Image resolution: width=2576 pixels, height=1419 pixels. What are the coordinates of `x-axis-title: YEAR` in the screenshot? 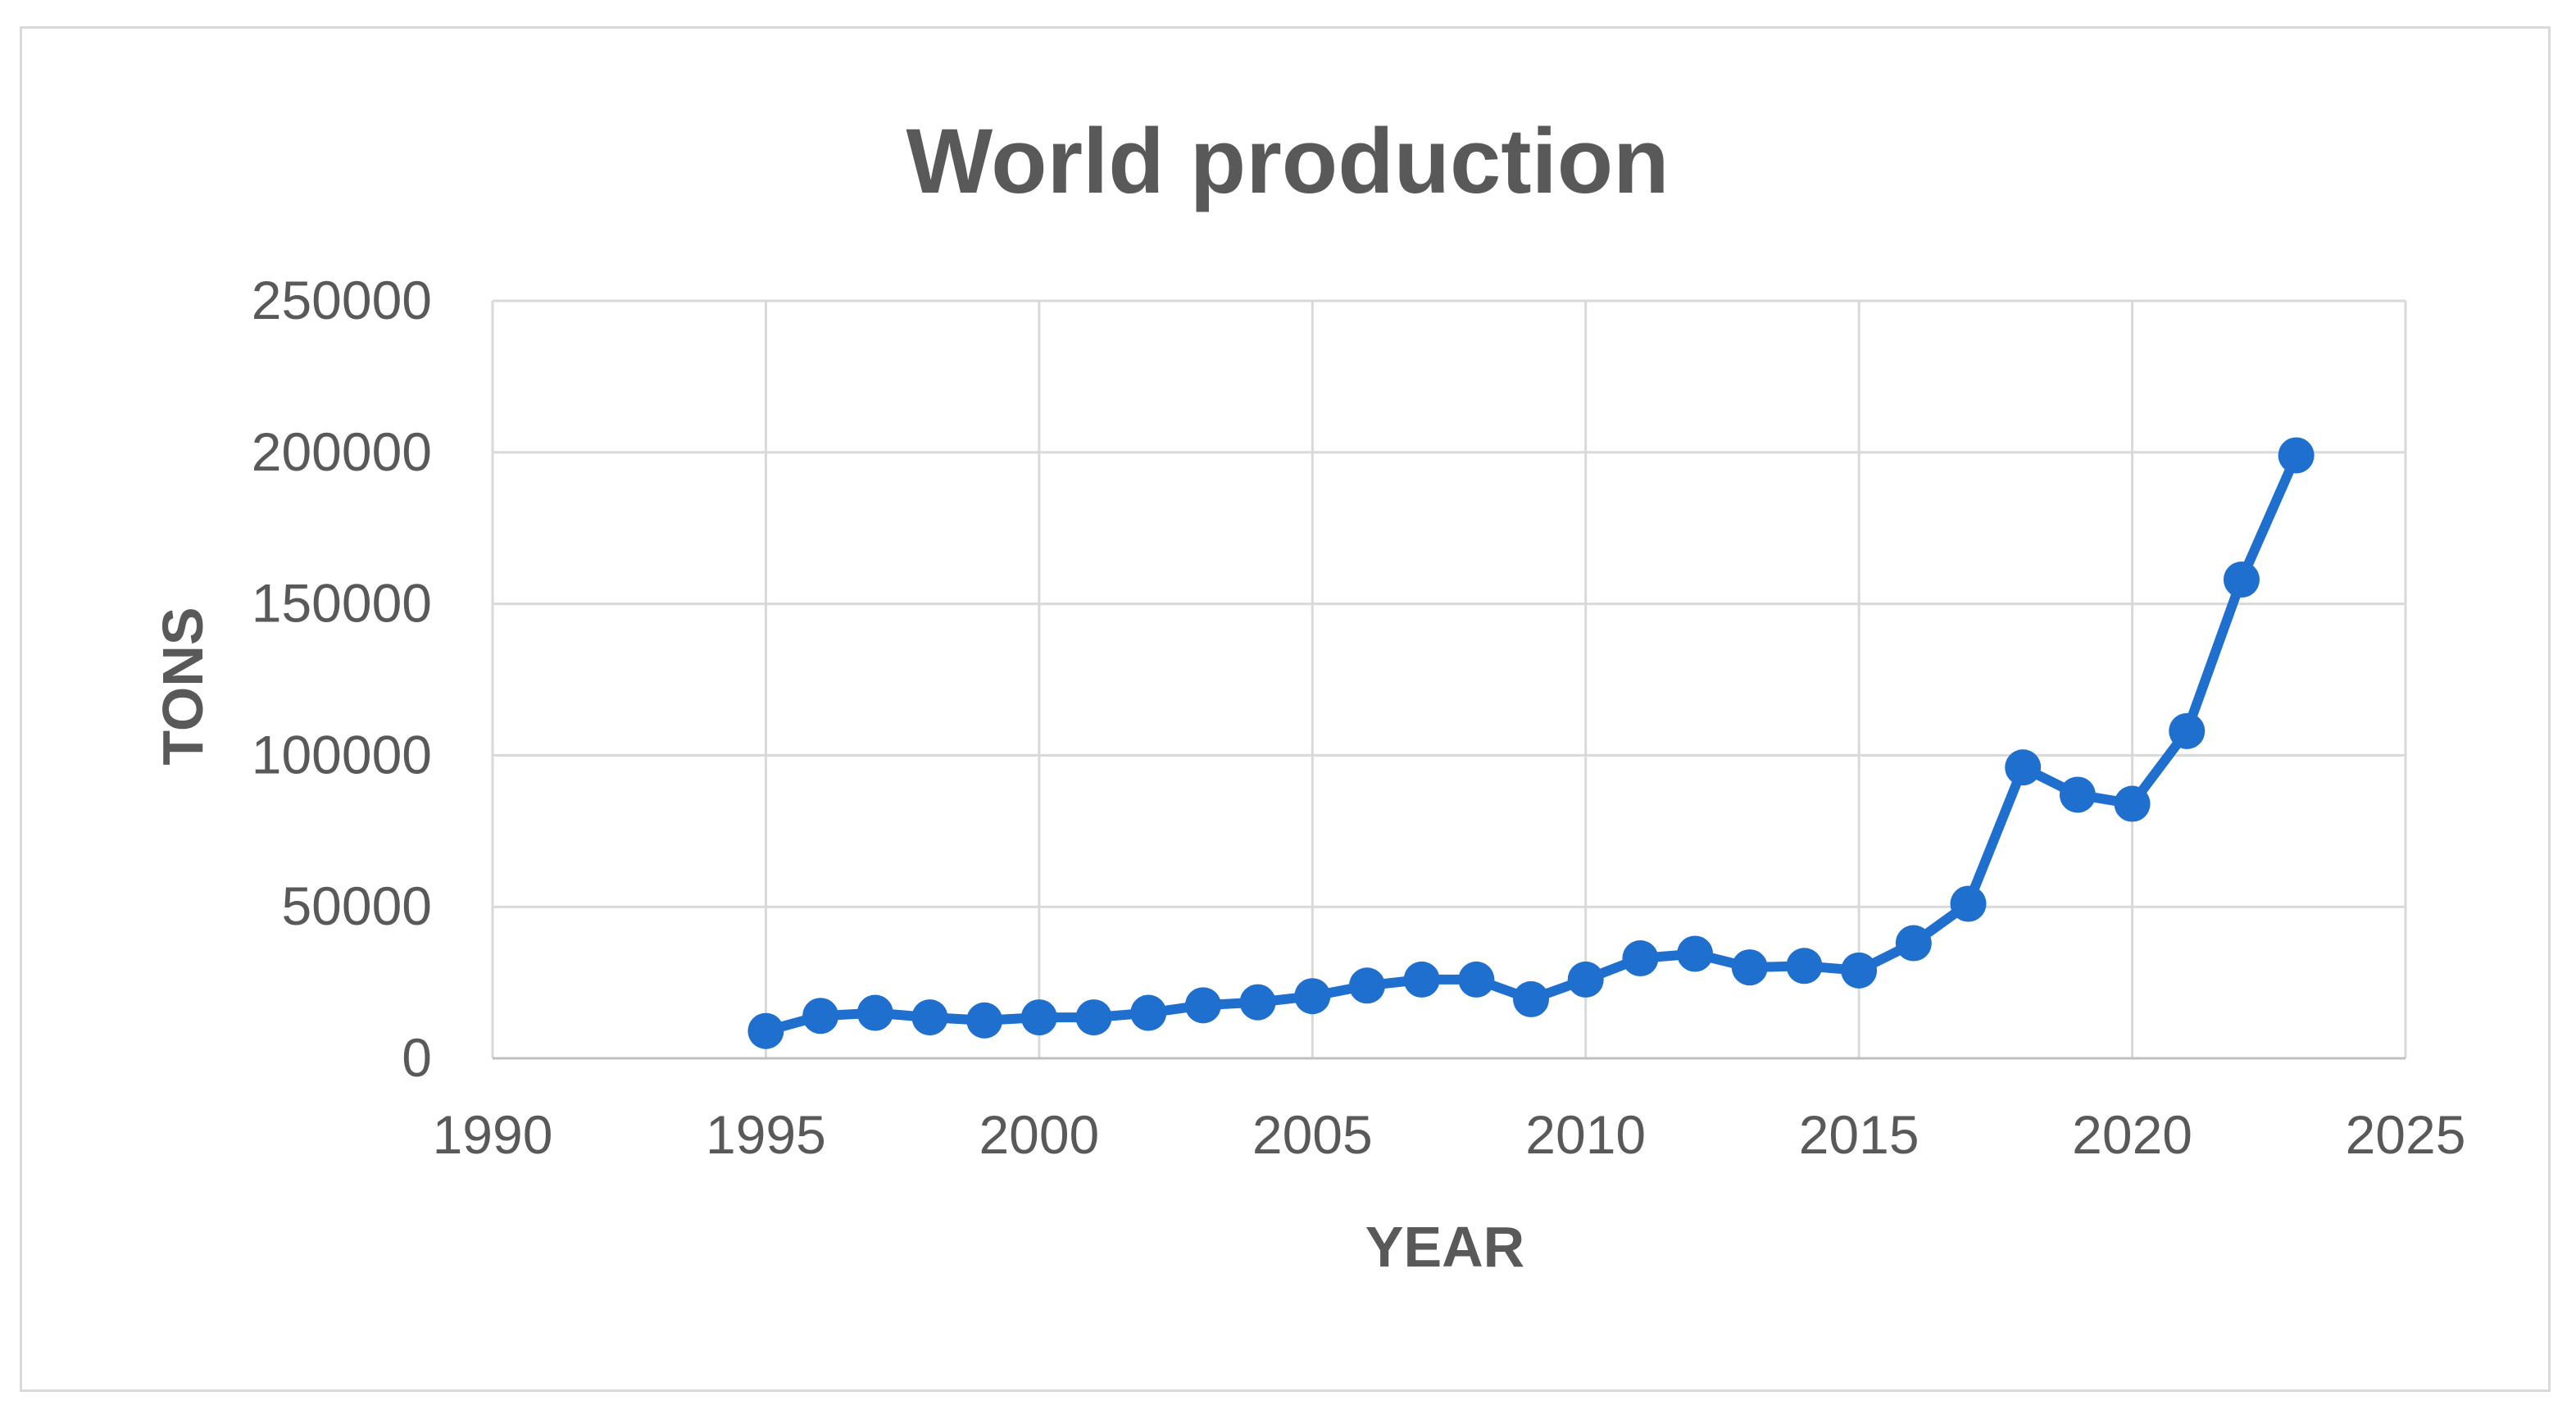 It's located at (1444, 1247).